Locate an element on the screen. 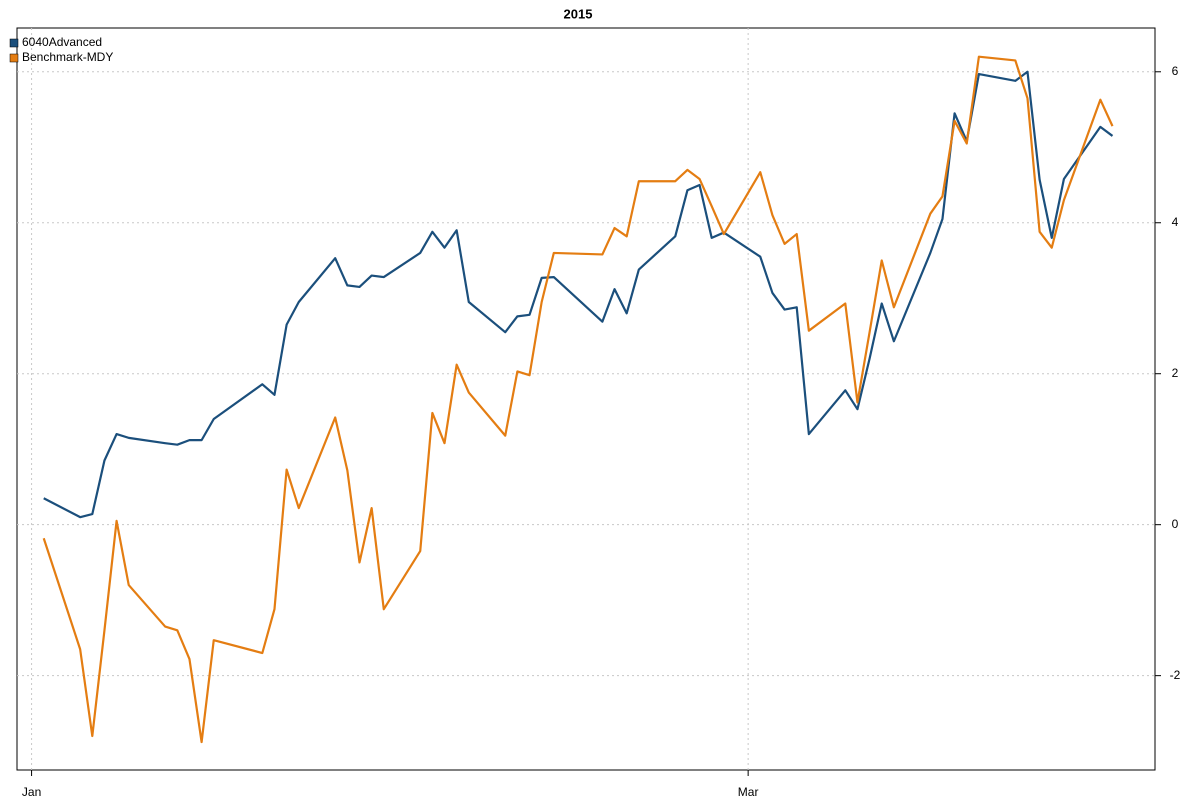  x-tick-label: Mar is located at coordinates (748, 792).